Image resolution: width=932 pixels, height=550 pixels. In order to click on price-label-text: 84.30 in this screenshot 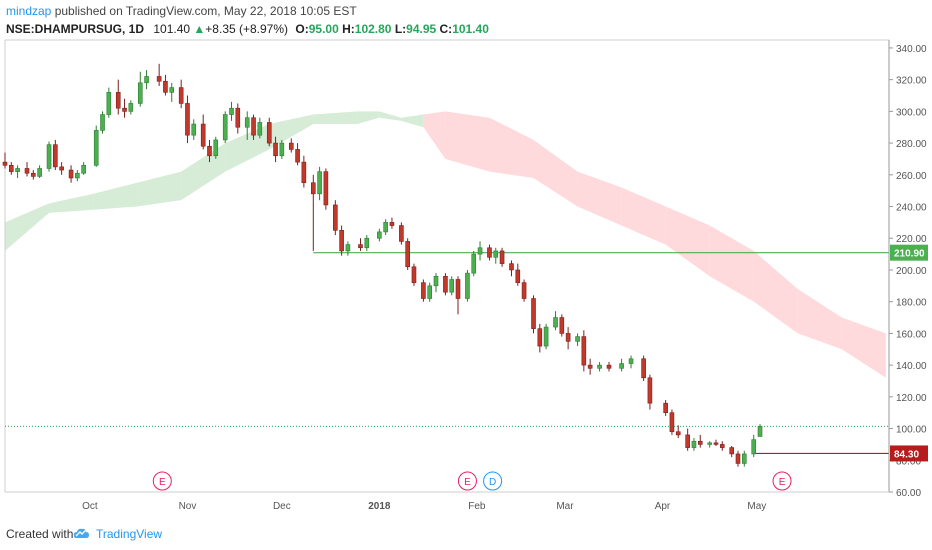, I will do `click(906, 454)`.